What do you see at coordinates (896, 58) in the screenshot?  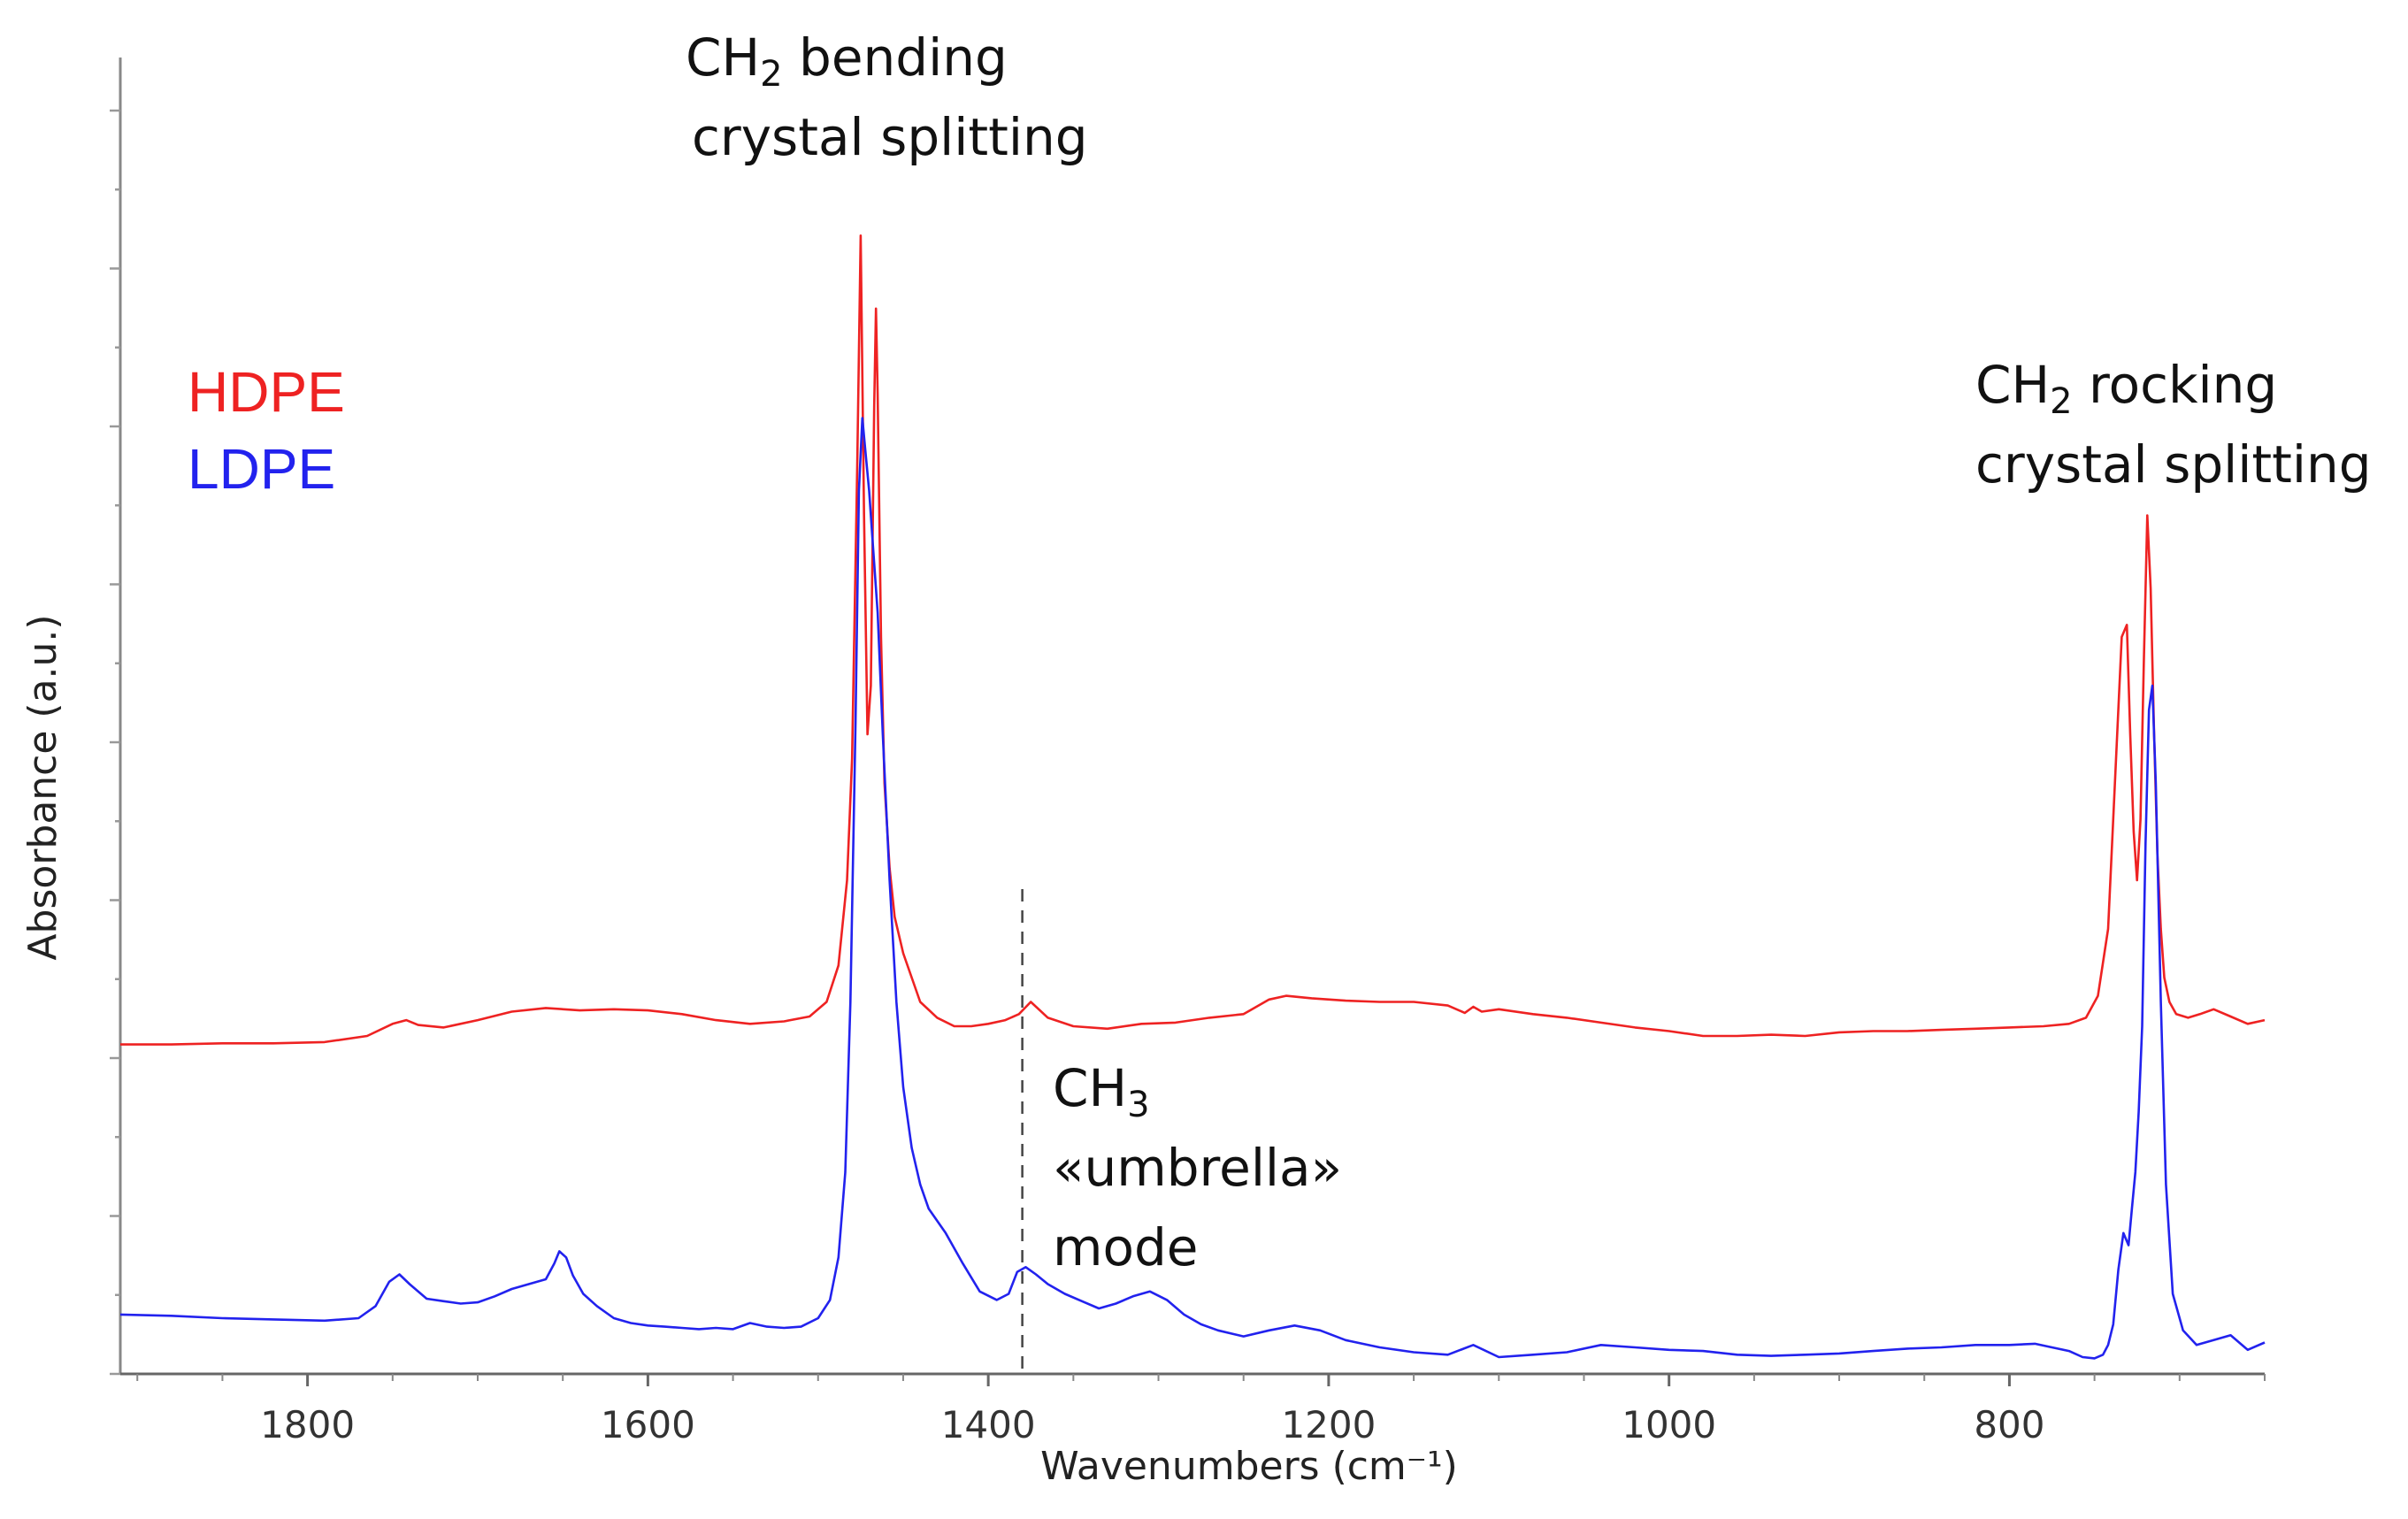 I see `annotation-ch2-bending-rest: bending` at bounding box center [896, 58].